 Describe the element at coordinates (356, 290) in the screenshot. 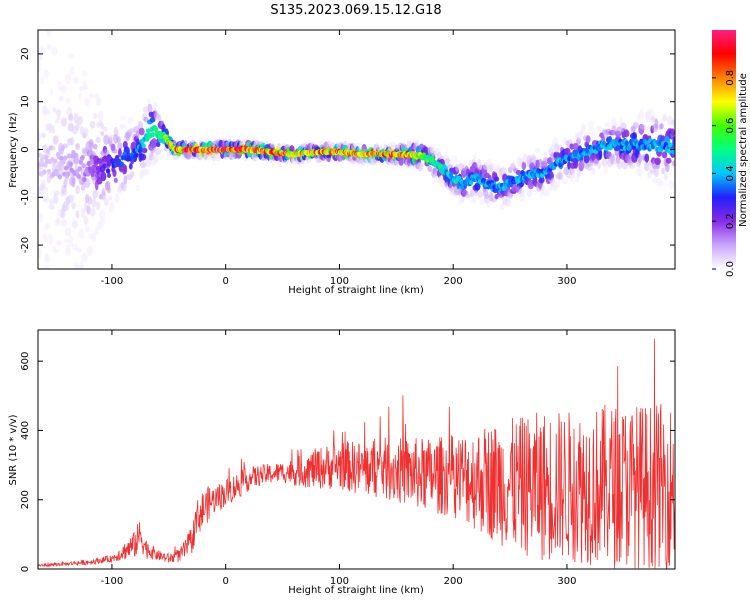

I see `heatmap-x-axis-label: Height of straight line (km)` at that location.